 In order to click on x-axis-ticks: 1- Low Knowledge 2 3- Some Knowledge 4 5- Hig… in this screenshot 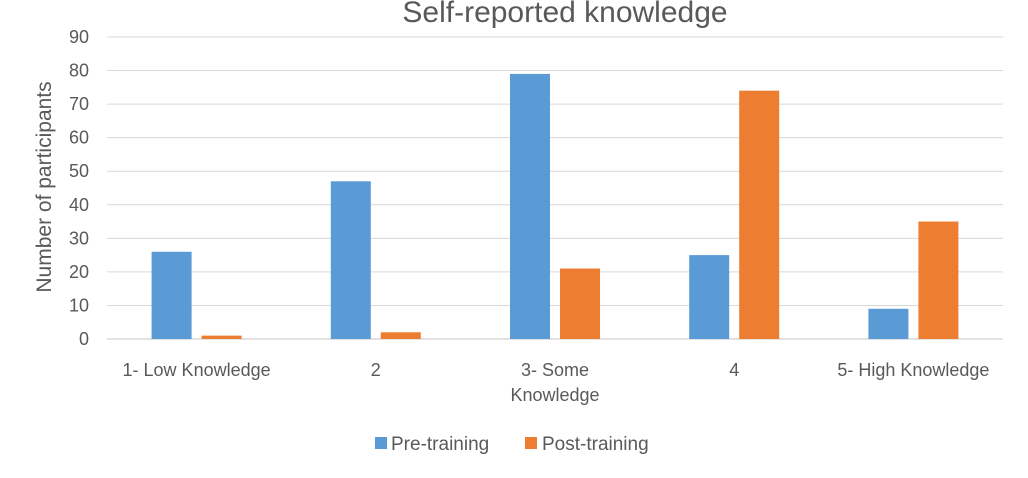, I will do `click(556, 382)`.